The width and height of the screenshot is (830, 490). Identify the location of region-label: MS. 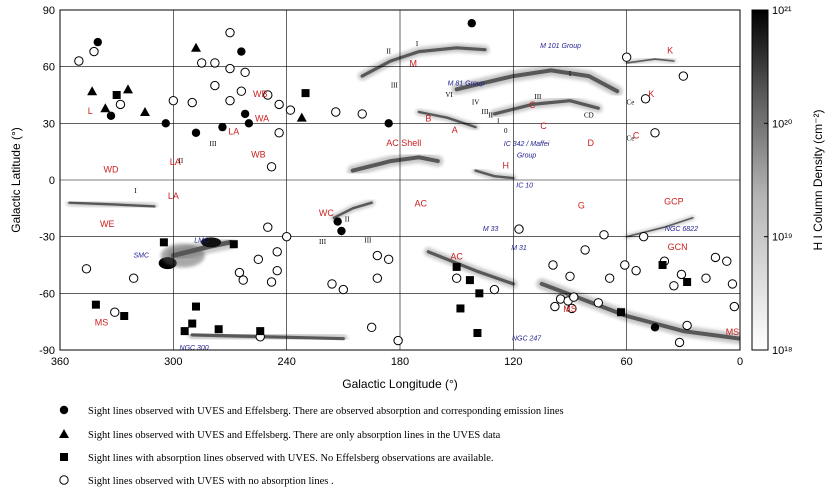
(733, 332).